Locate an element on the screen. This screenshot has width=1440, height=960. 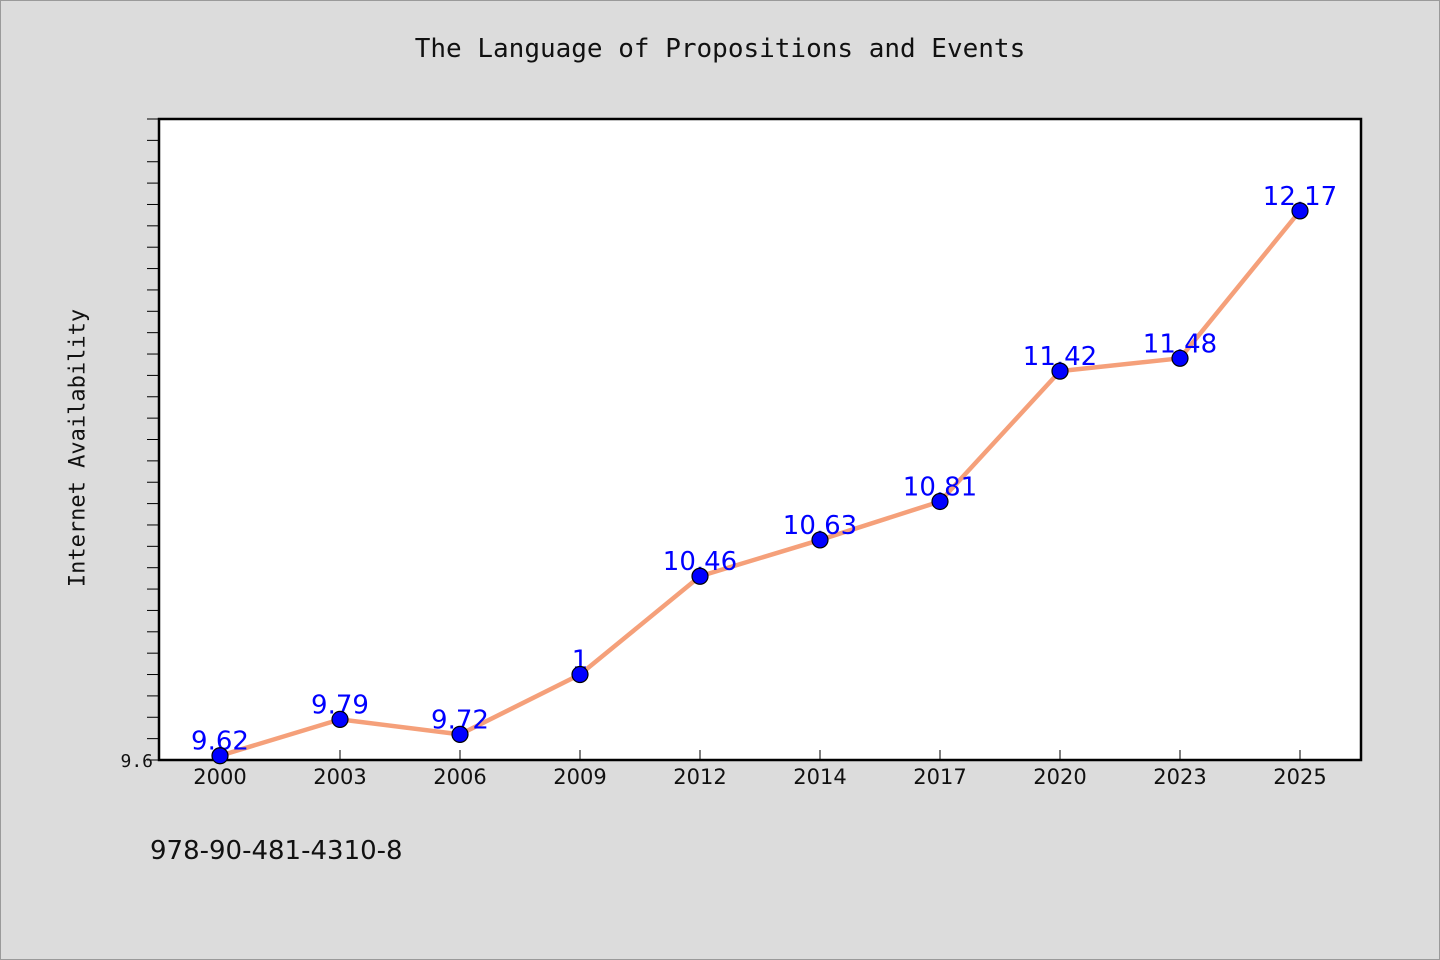
x-tick-label: 2003 is located at coordinates (339, 777).